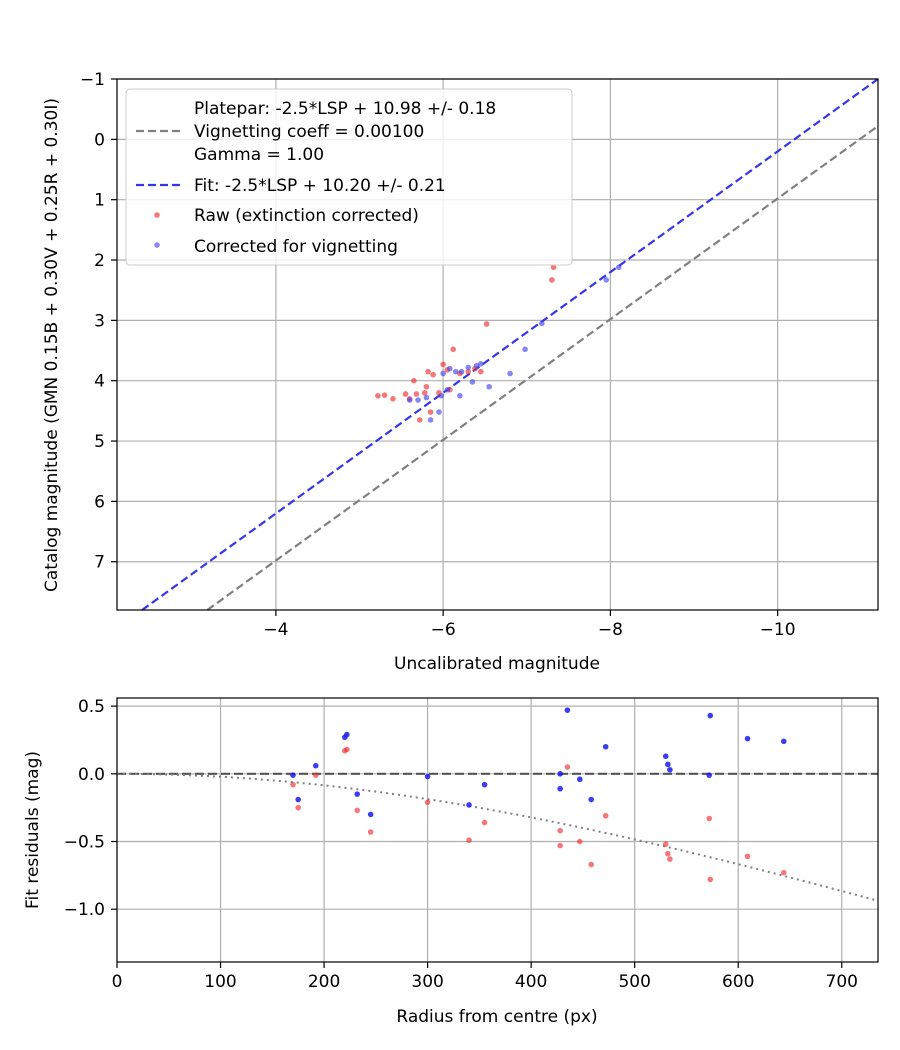  What do you see at coordinates (84, 910) in the screenshot?
I see `bottom-y-tick-label: −1.0` at bounding box center [84, 910].